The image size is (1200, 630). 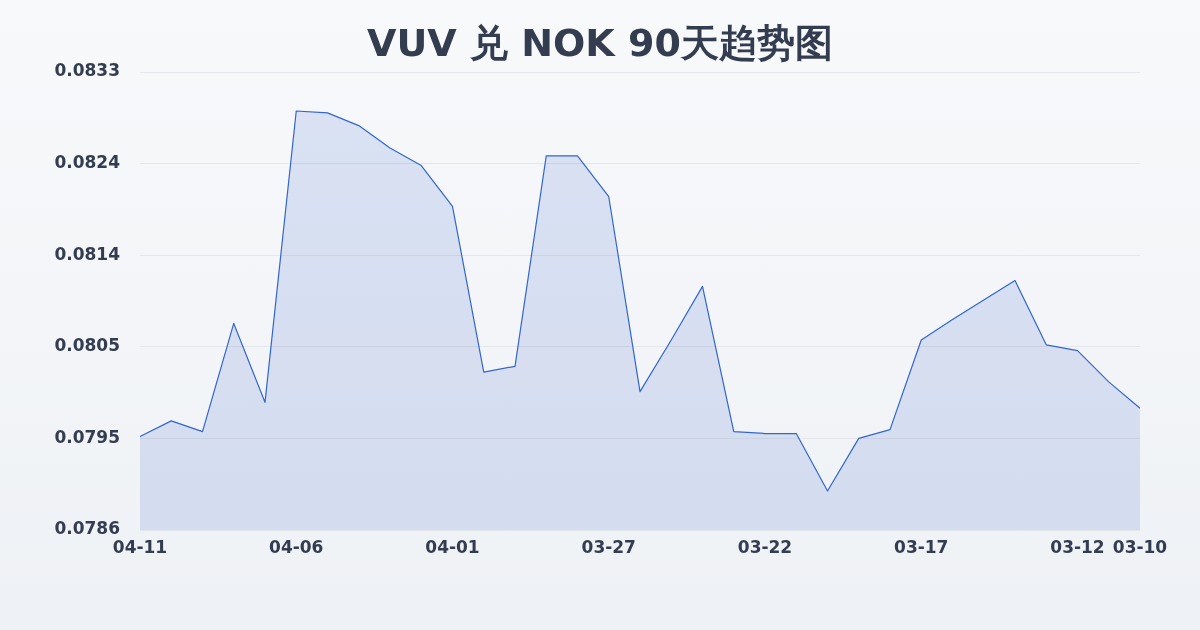 What do you see at coordinates (600, 43) in the screenshot?
I see `chart-title: VUV 兑 NOK 90天趋势图` at bounding box center [600, 43].